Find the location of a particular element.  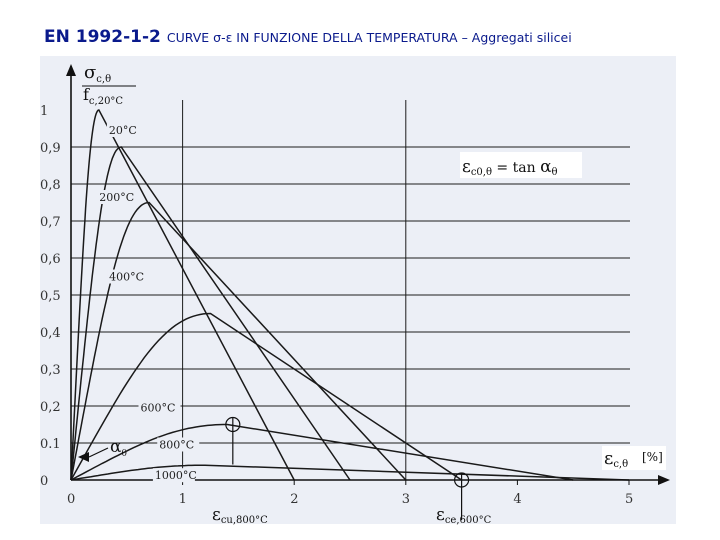

y-tick-5: 0,5 is located at coordinates (50, 296).